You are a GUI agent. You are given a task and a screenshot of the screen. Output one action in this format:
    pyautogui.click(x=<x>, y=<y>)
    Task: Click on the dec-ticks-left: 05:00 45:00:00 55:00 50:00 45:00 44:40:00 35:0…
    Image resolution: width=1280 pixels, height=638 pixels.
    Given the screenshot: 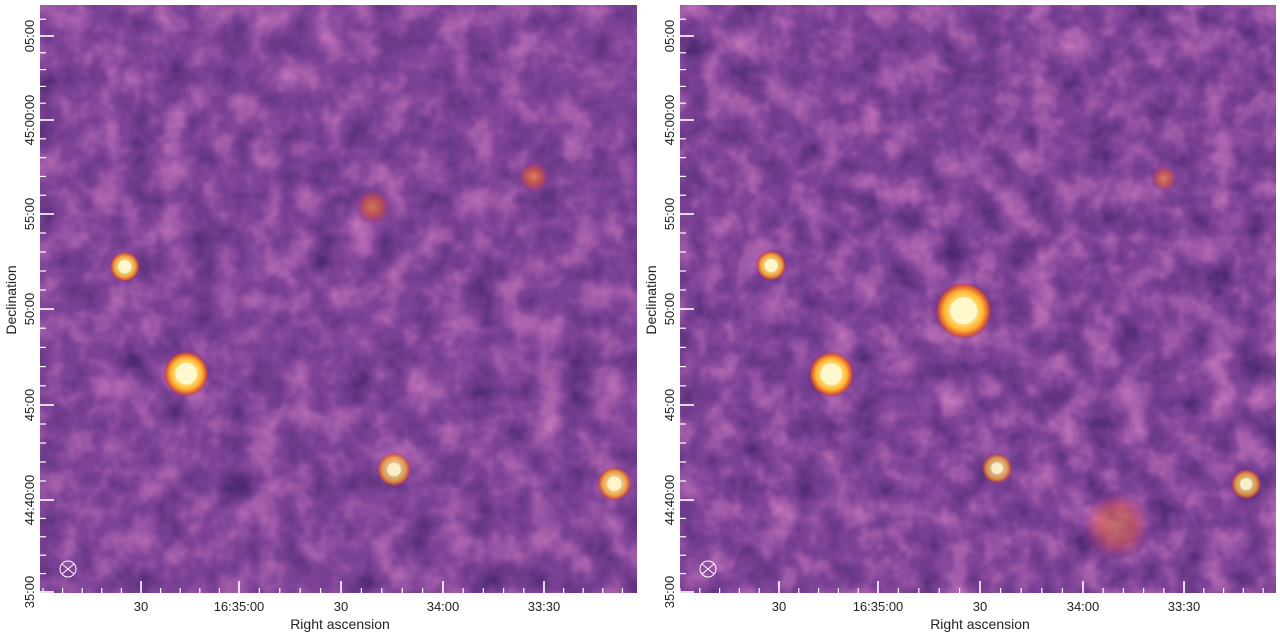 What is the action you would take?
    pyautogui.click(x=38, y=313)
    